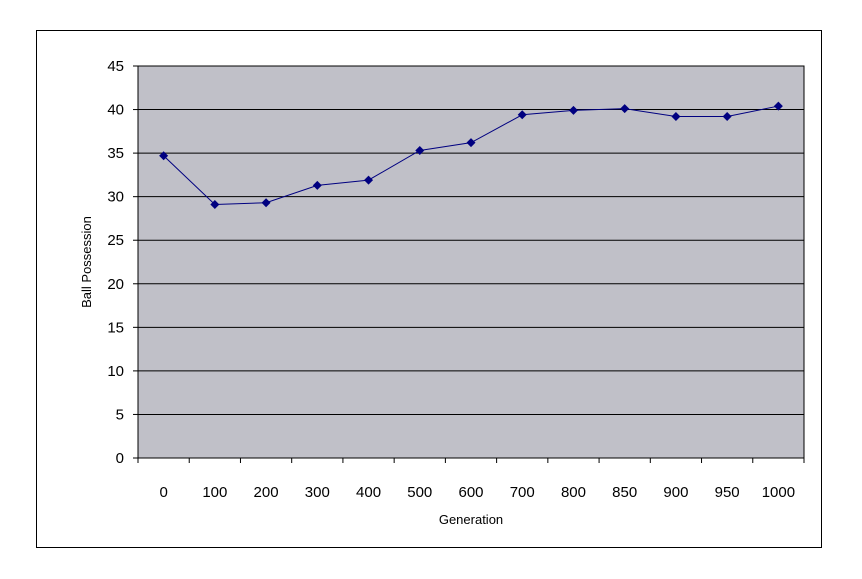 The height and width of the screenshot is (579, 862). I want to click on x-tick-label: 800, so click(573, 492).